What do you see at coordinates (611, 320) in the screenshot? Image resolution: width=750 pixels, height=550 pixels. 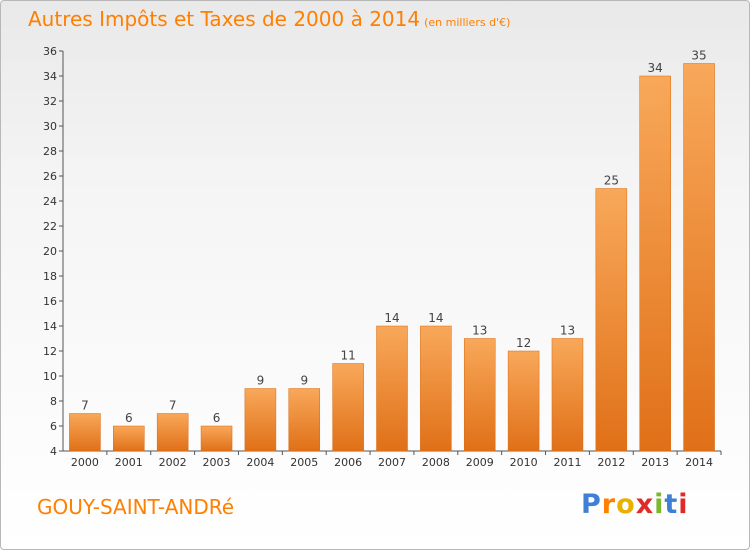 I see `bar-2012` at bounding box center [611, 320].